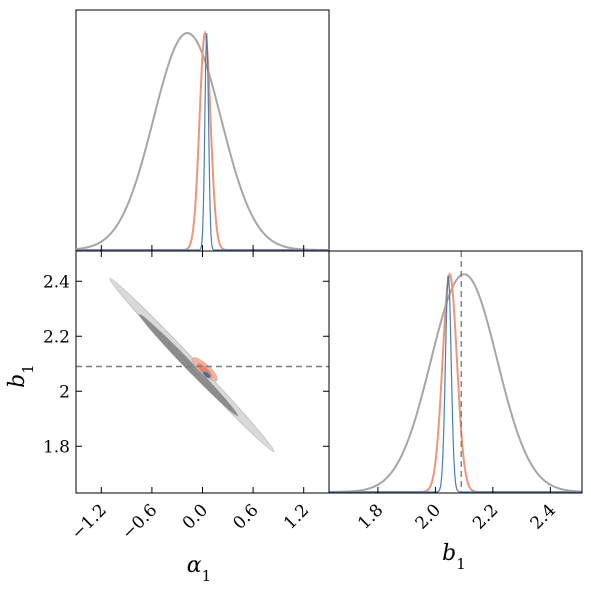 Image resolution: width=591 pixels, height=591 pixels. What do you see at coordinates (202, 248) in the screenshot?
I see `marginal-alpha1-ticks` at bounding box center [202, 248].